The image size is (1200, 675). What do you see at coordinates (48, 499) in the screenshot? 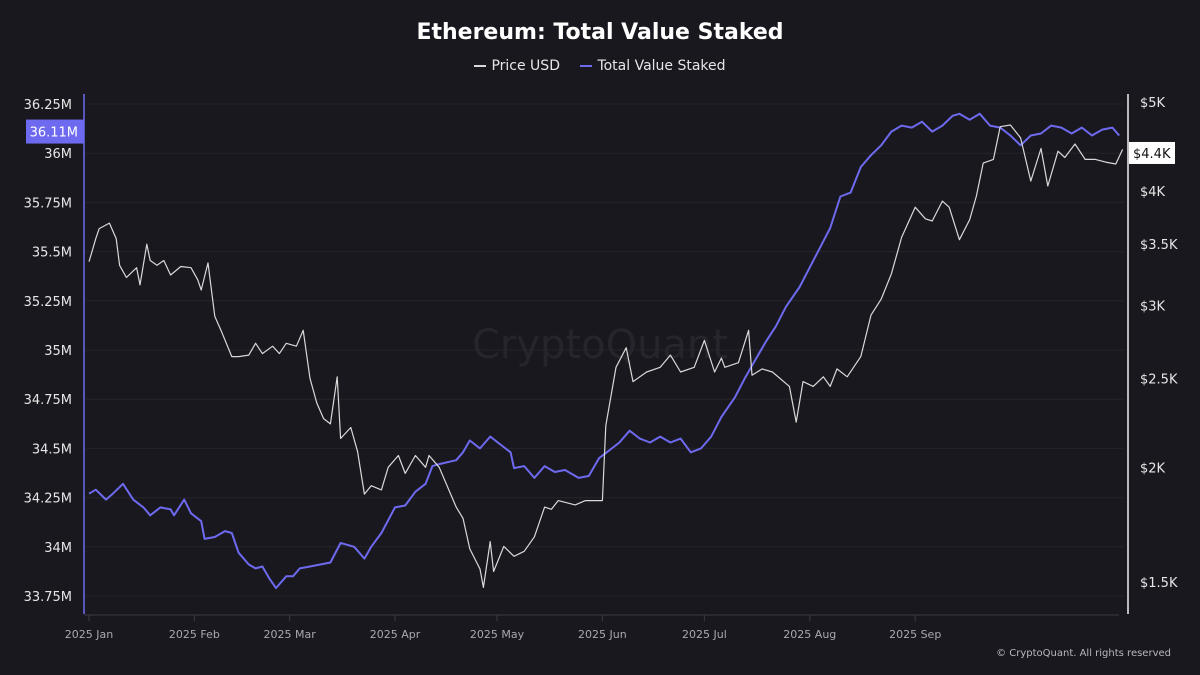
I see `left-tick-label: 34.25M` at bounding box center [48, 499].